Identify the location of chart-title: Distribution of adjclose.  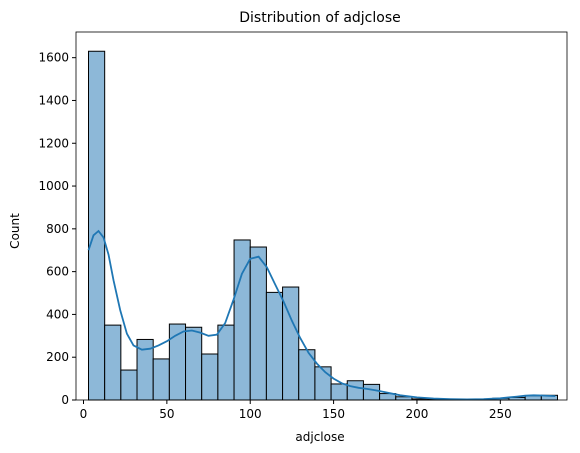
(320, 18).